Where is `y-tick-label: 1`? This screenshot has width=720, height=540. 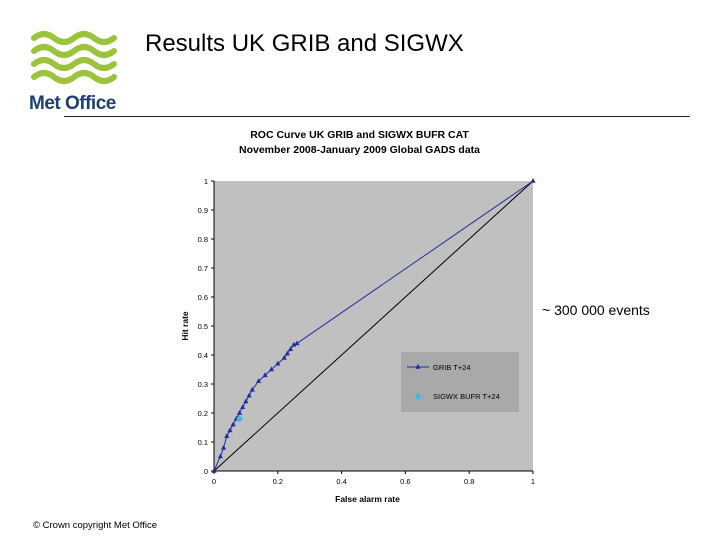
y-tick-label: 1 is located at coordinates (206, 181).